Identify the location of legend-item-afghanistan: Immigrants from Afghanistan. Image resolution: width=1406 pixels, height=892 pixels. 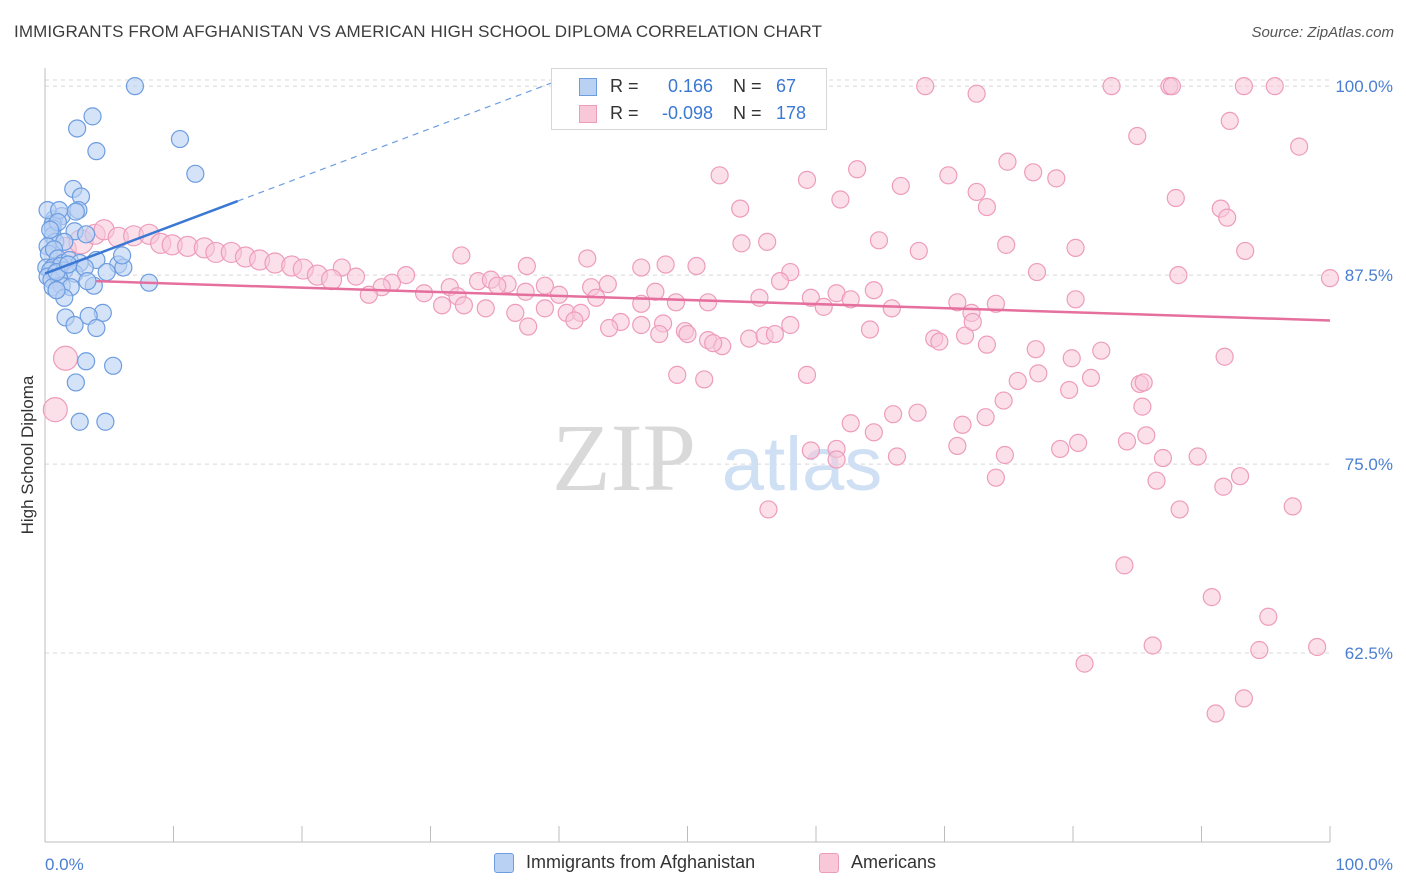
(624, 862).